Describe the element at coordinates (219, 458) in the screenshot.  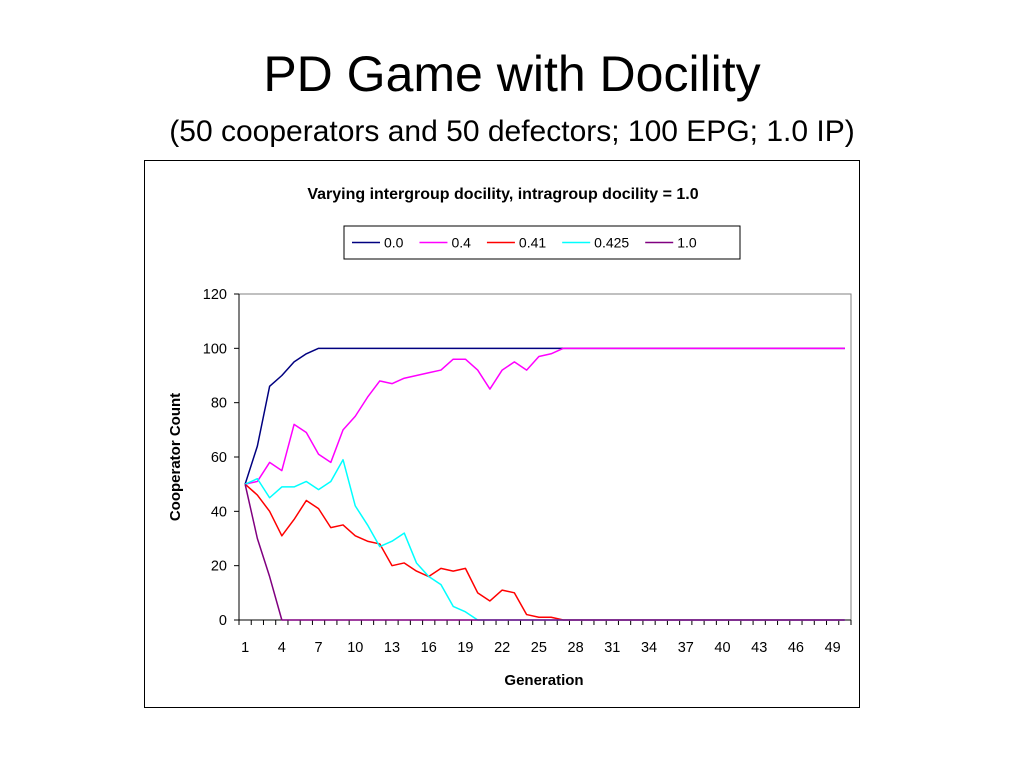
I see `y-tick-label: 60` at that location.